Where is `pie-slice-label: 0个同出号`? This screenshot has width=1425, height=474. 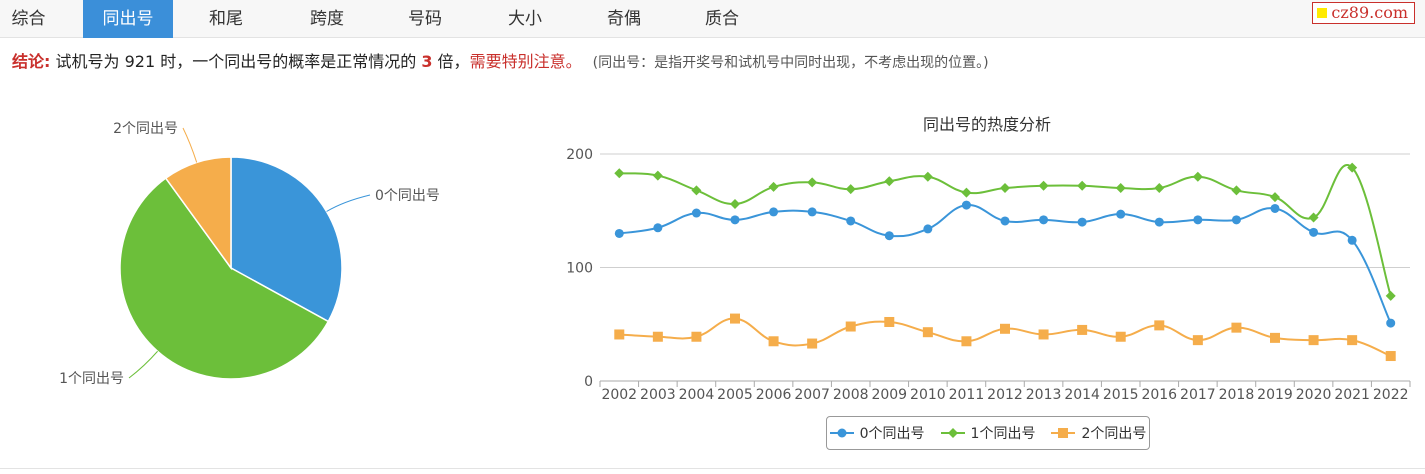 pie-slice-label: 0个同出号 is located at coordinates (407, 196).